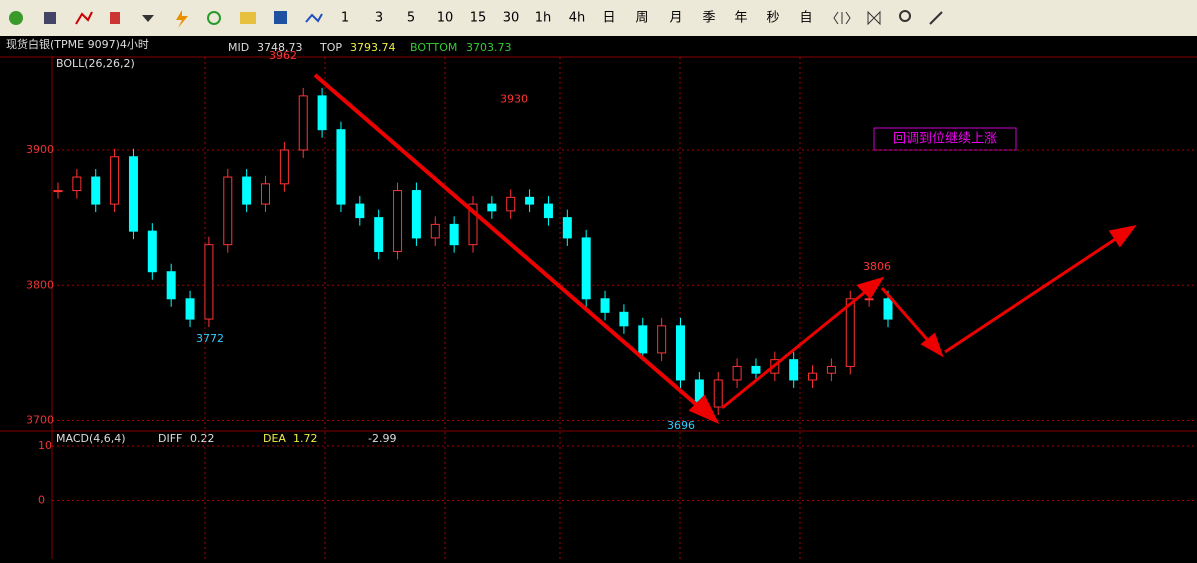  I want to click on back-button, so click(16, 18).